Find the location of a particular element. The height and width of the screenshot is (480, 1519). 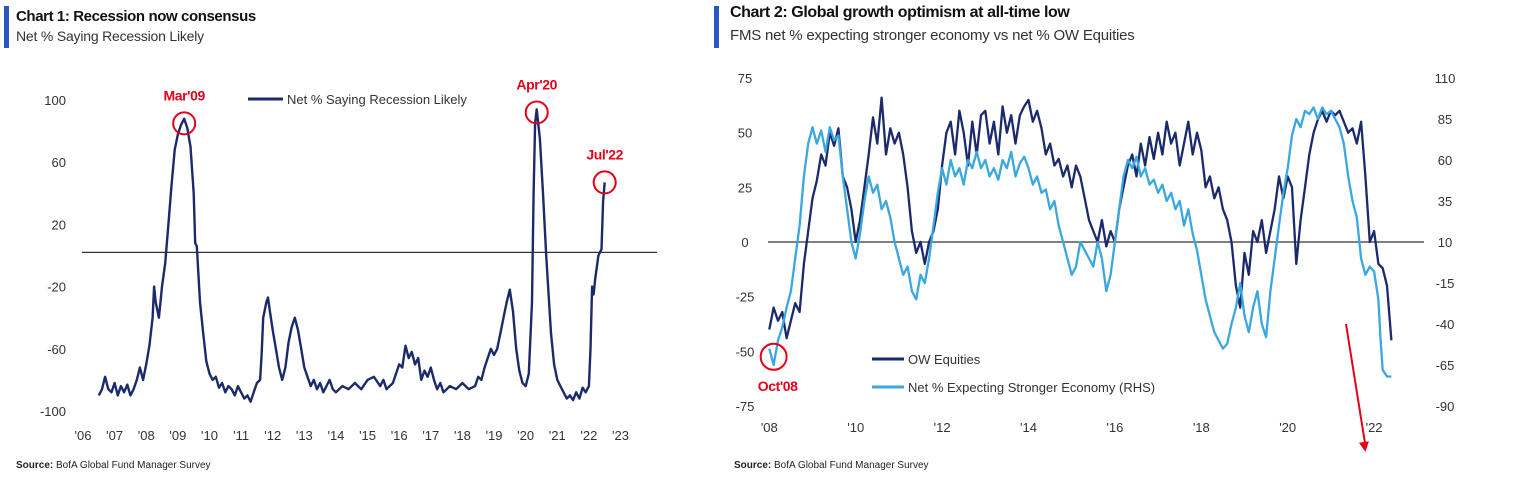

arrow-head is located at coordinates (1364, 446).